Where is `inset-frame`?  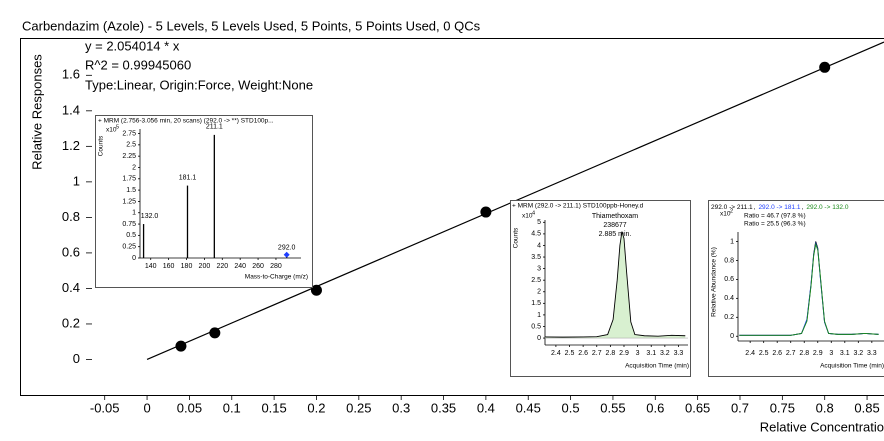 inset-frame is located at coordinates (600, 288).